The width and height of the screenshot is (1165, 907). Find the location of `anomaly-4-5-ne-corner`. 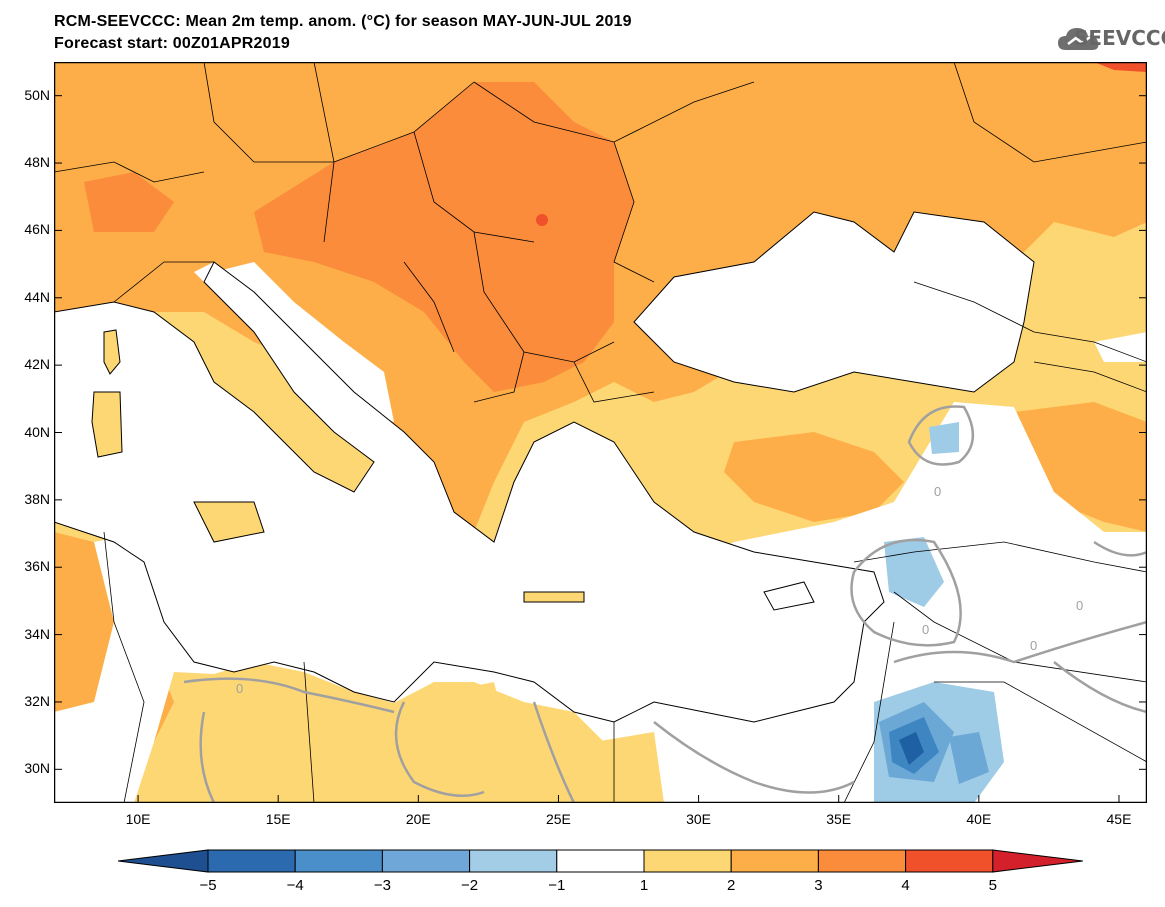

anomaly-4-5-ne-corner is located at coordinates (1120, 67).